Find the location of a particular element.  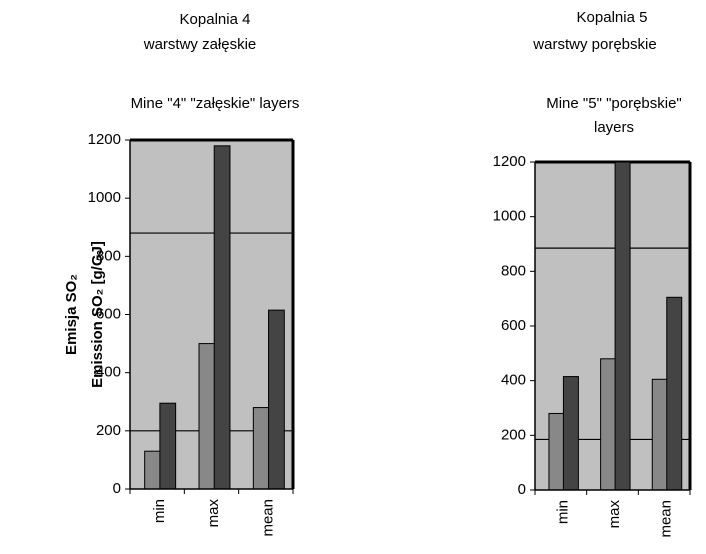

chart-subtitle: warstwy porębskie is located at coordinates (594, 44).